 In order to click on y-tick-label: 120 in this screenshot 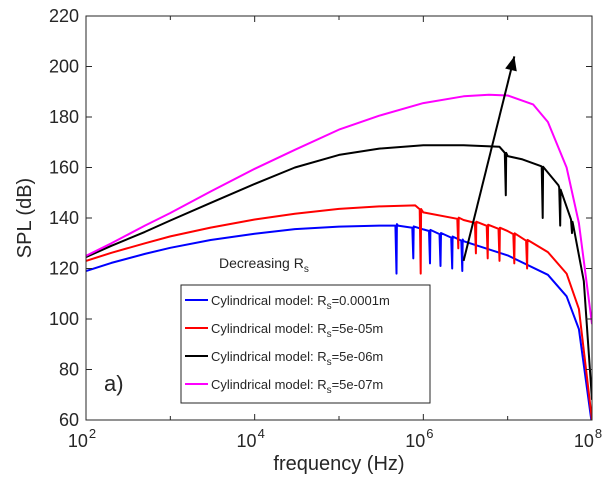, I will do `click(64, 269)`.